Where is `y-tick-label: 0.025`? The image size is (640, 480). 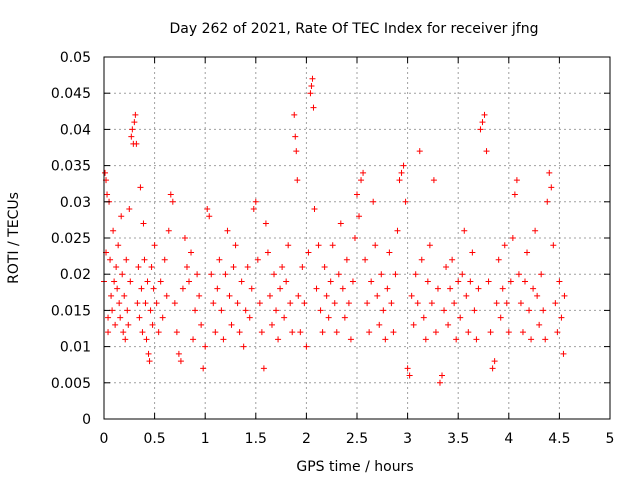 y-tick-label: 0.025 is located at coordinates (71, 239).